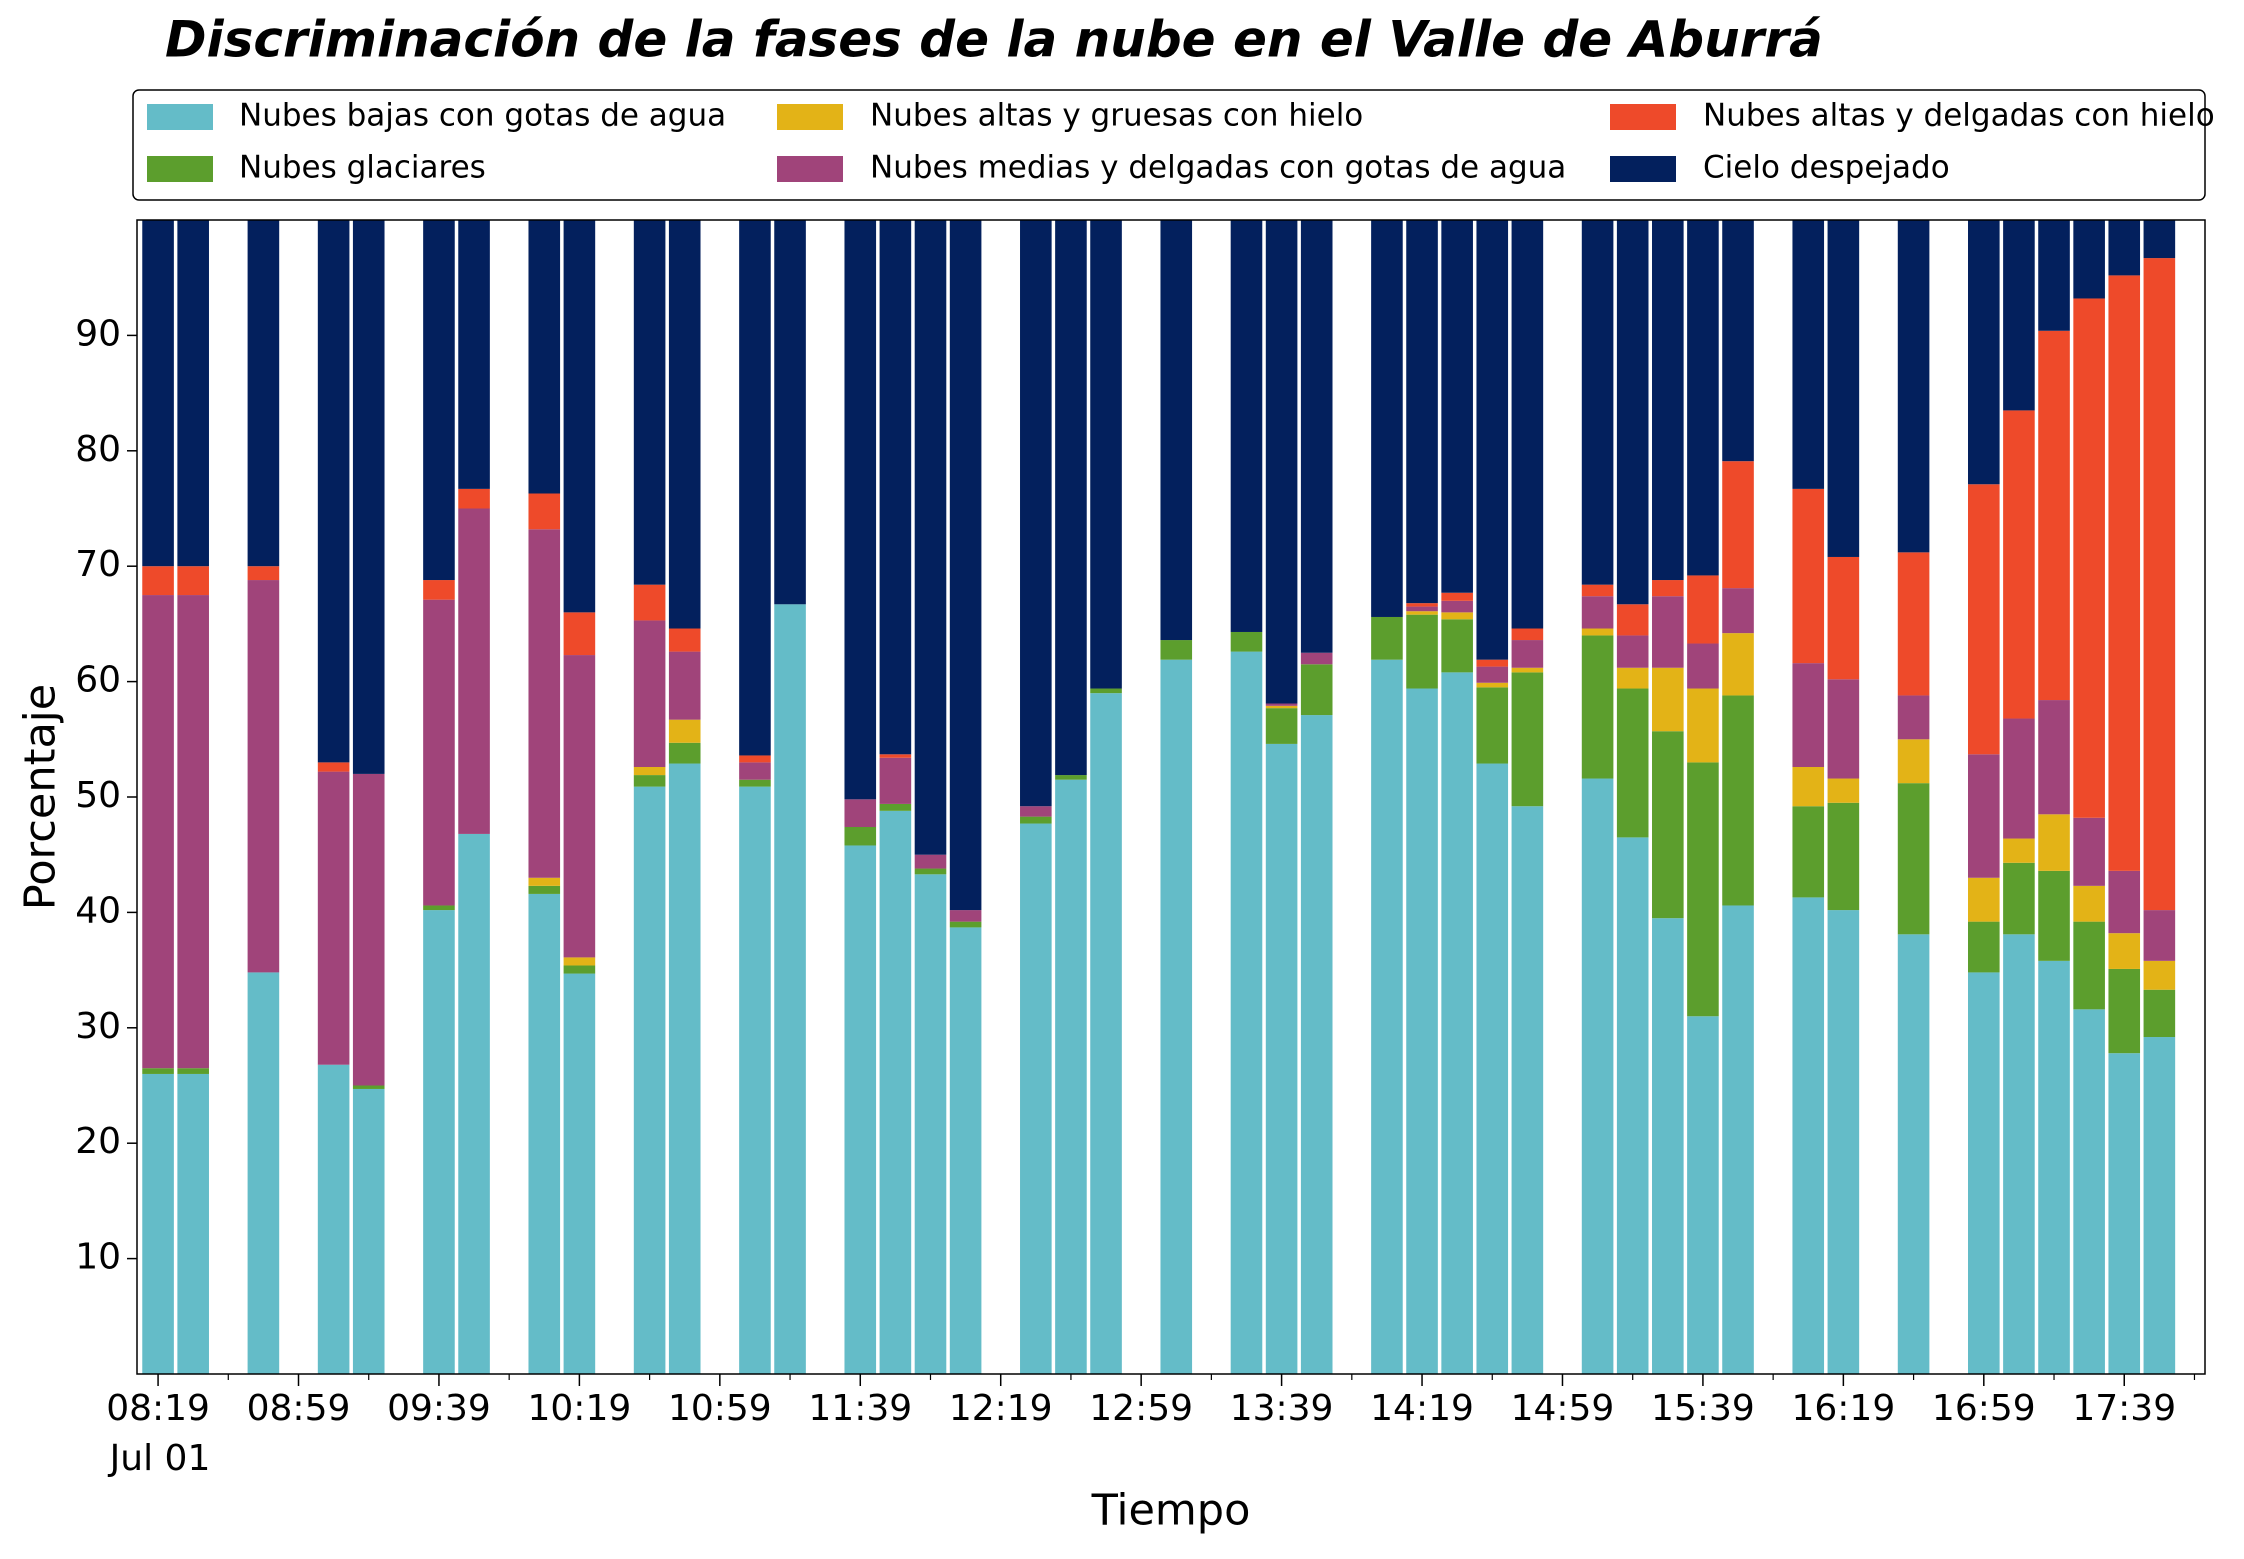  Describe the element at coordinates (860, 1408) in the screenshot. I see `x-tick-label: 11:39` at that location.